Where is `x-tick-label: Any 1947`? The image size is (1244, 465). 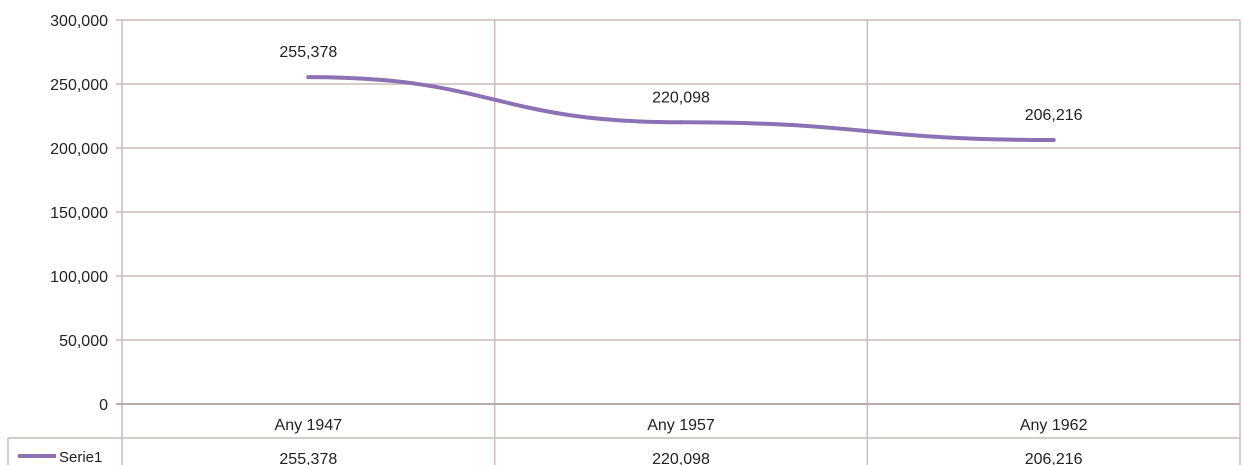 x-tick-label: Any 1947 is located at coordinates (309, 425).